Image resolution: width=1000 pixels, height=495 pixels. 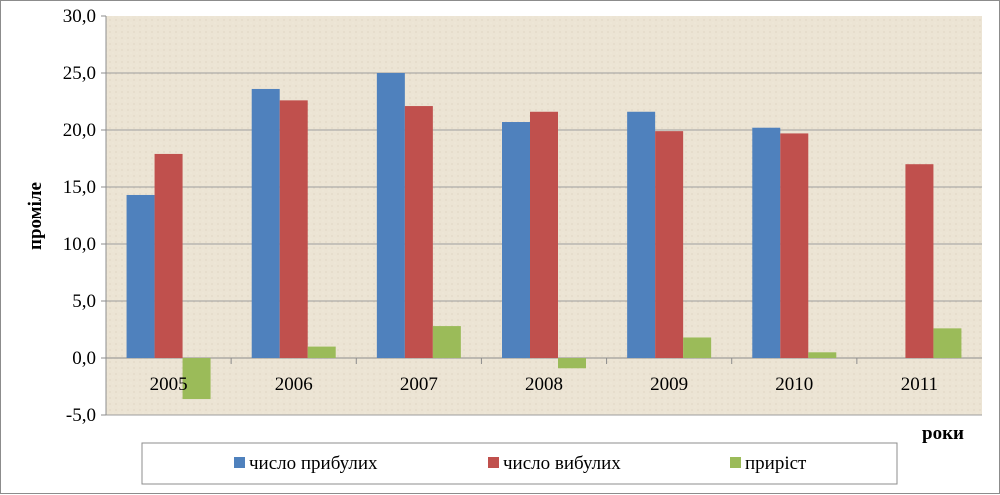 I want to click on y-axis-ticks: 30,0 25,0 20,0 15,0 10,0 5,0 0,0 -5,0, so click(x=84, y=216).